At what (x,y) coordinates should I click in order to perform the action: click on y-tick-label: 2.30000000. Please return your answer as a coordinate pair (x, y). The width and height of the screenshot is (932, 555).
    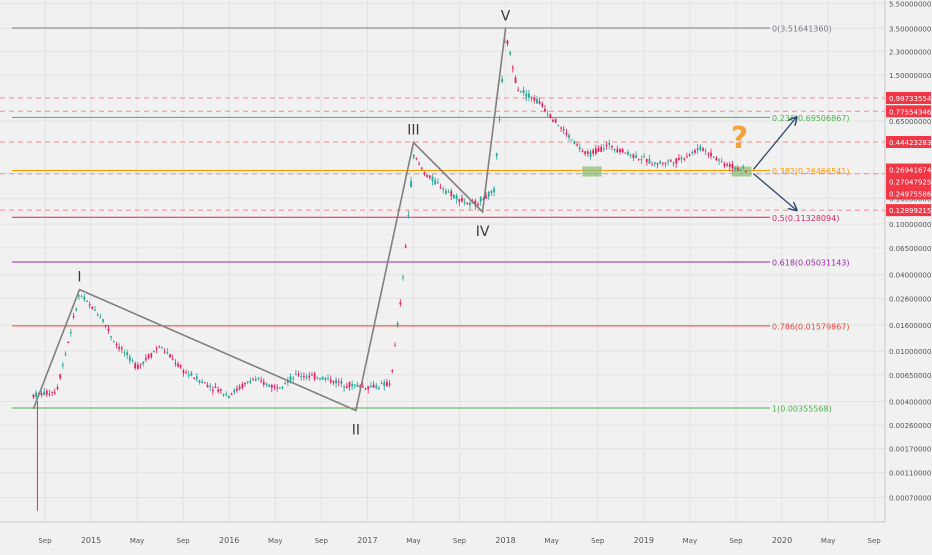
    Looking at the image, I should click on (910, 52).